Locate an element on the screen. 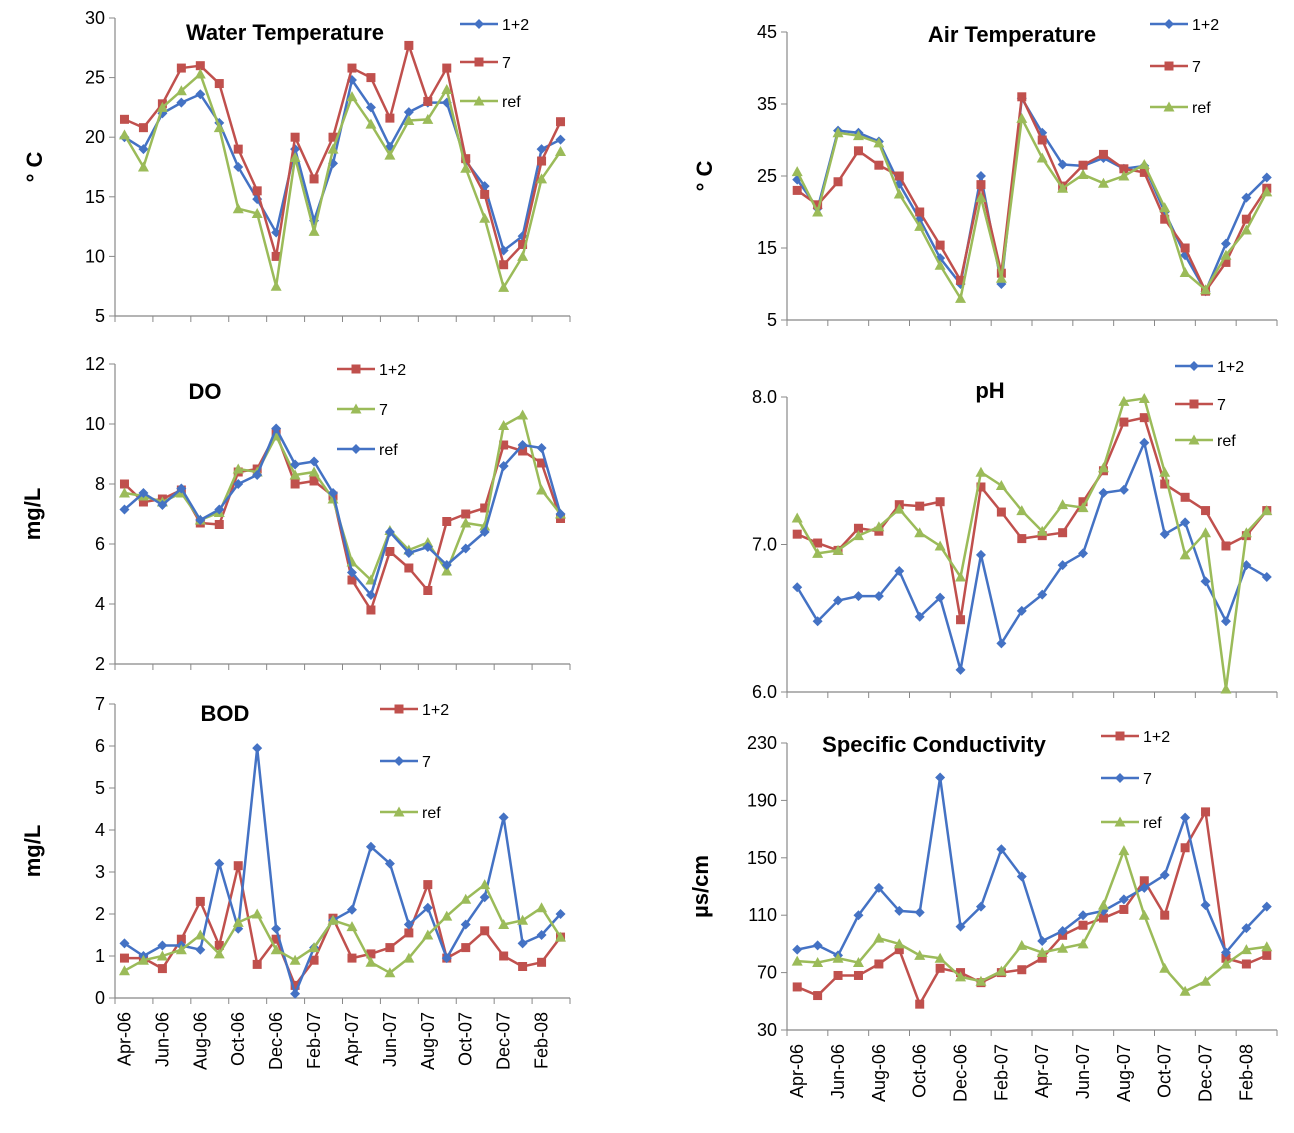 This screenshot has width=1294, height=1133. chart-title: pH is located at coordinates (989, 390).